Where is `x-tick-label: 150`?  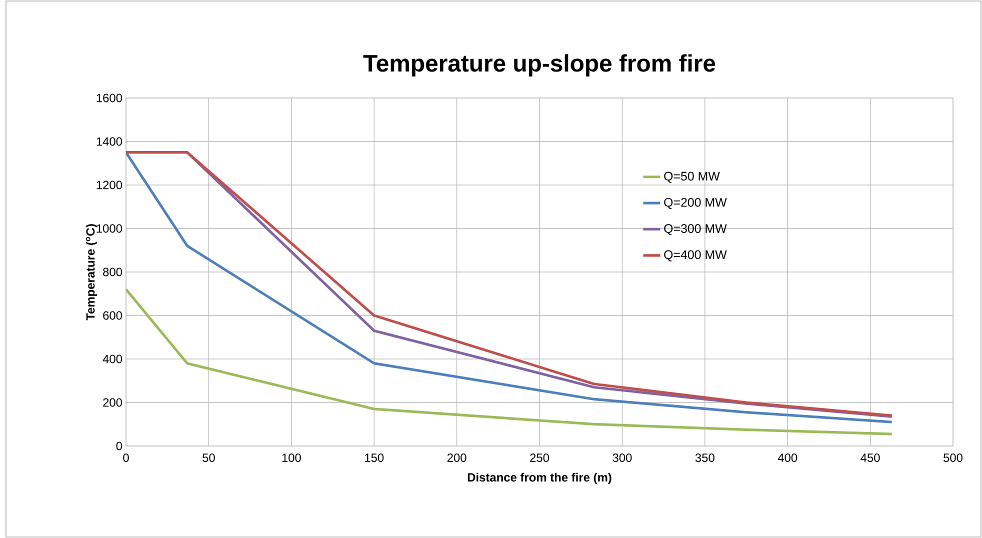
x-tick-label: 150 is located at coordinates (374, 458).